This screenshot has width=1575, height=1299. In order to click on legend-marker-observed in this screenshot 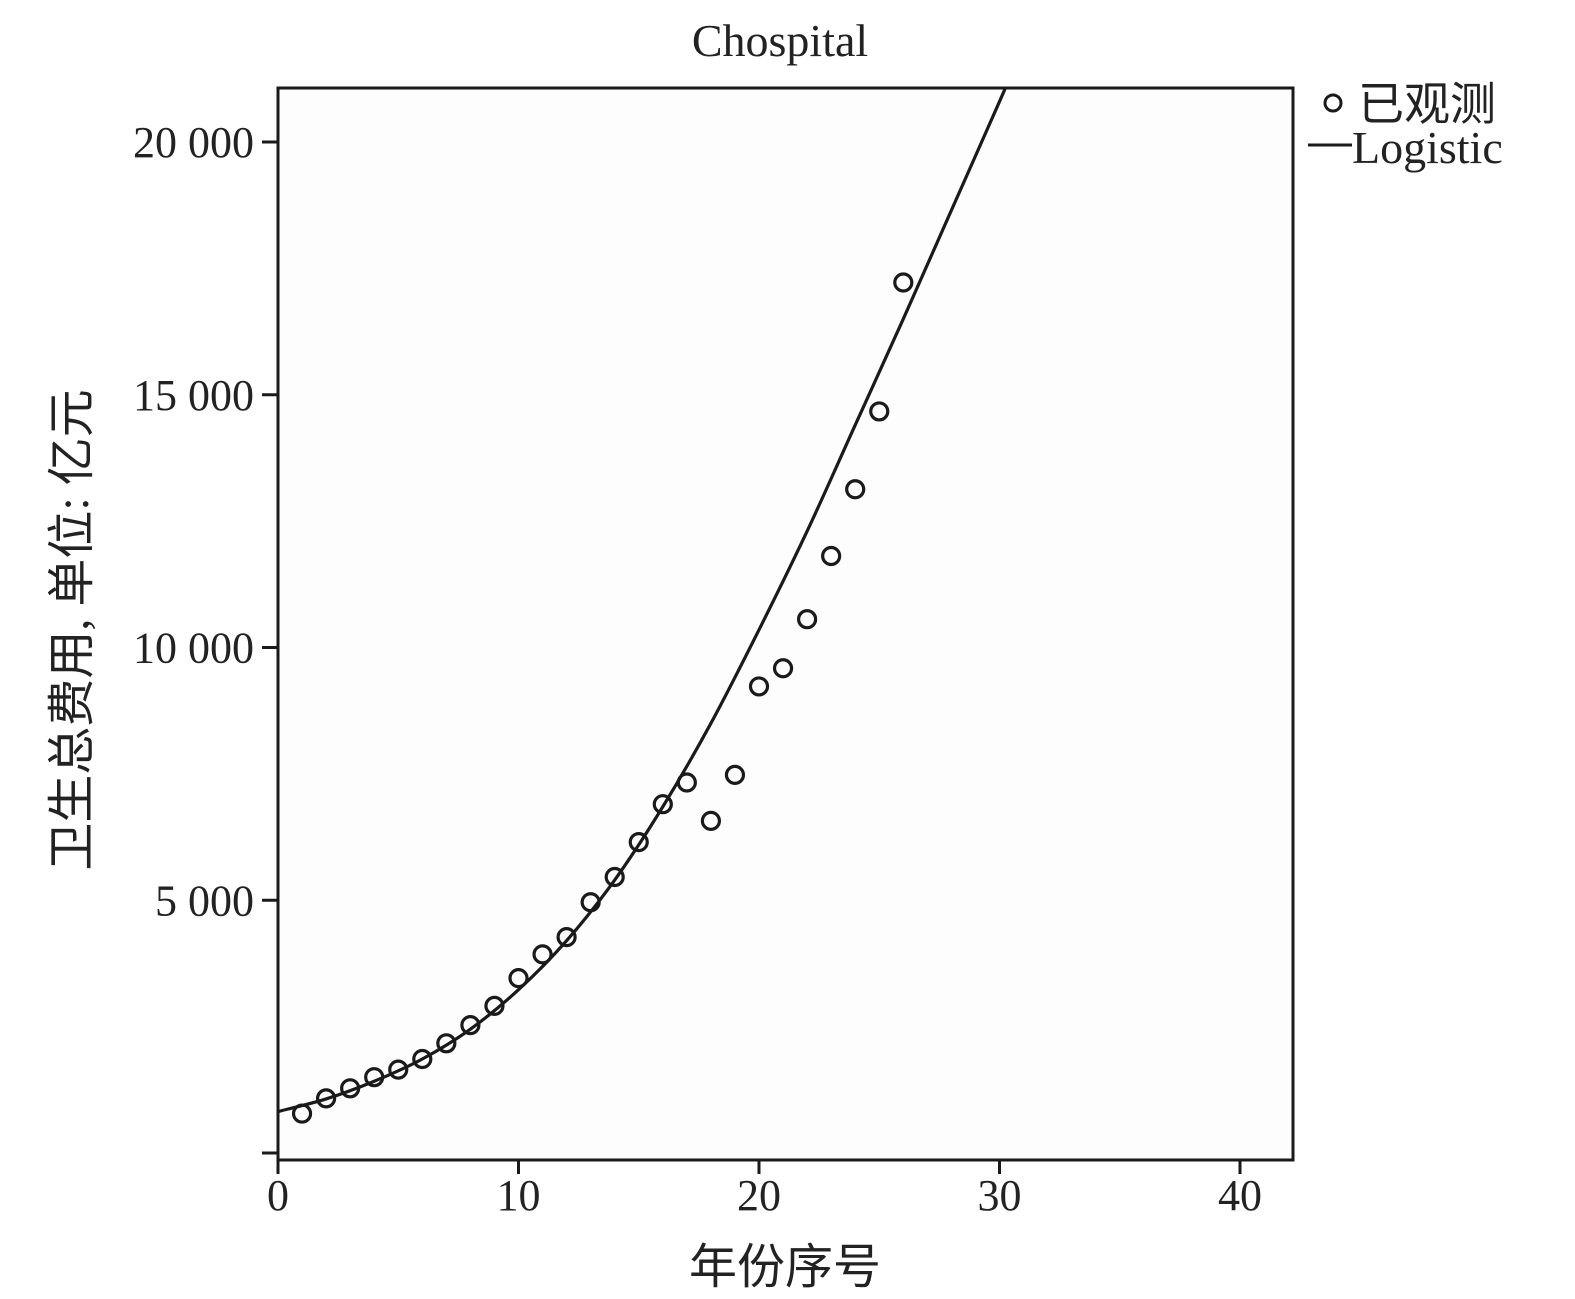, I will do `click(1333, 103)`.